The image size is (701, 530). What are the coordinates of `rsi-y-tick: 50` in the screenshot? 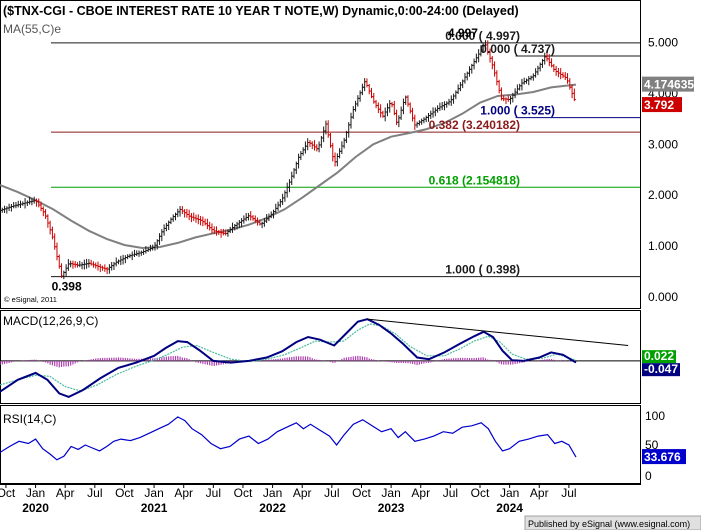 It's located at (652, 445).